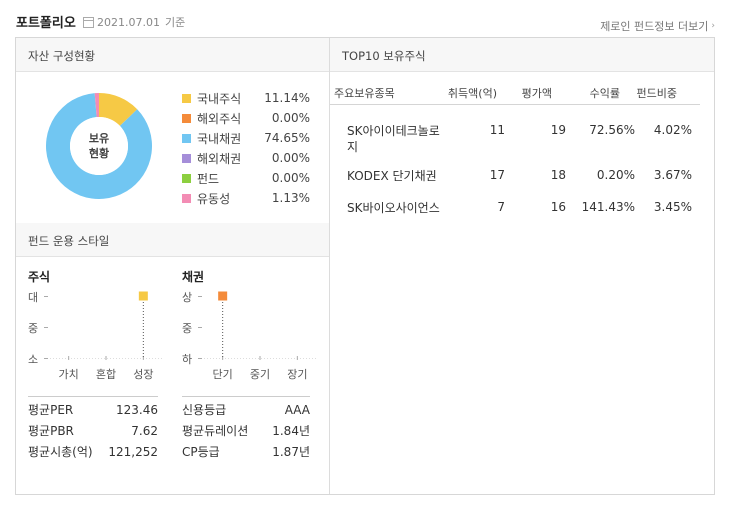 The image size is (729, 511). What do you see at coordinates (558, 207) in the screenshot?
I see `holding-value: 16` at bounding box center [558, 207].